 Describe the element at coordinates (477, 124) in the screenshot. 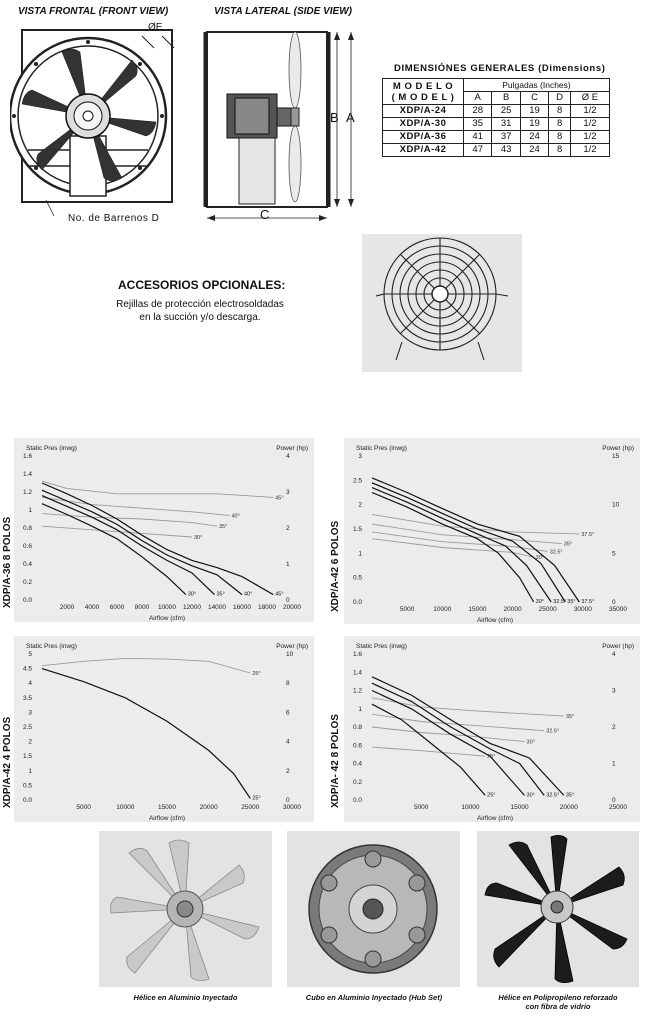

I see `value-cell: 35` at that location.